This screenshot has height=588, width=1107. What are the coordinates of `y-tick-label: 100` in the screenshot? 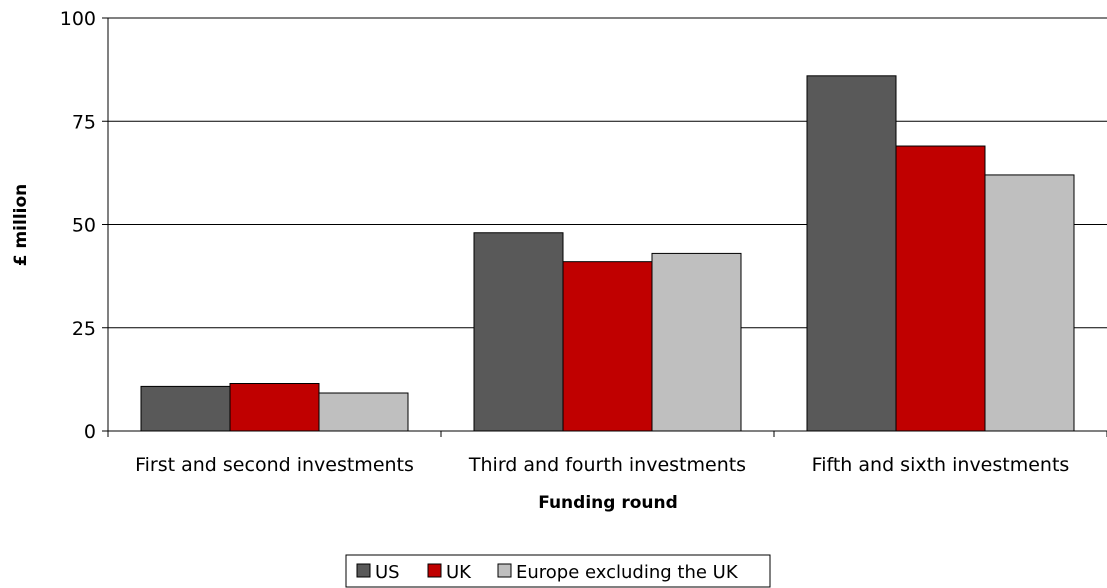 It's located at (78, 19).